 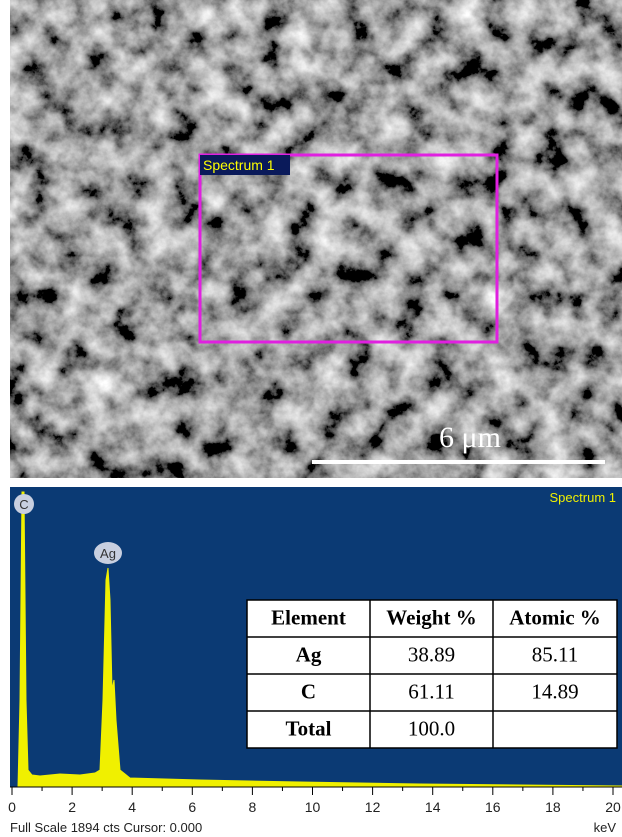 I want to click on table-header-cell: Weight %, so click(x=431, y=617).